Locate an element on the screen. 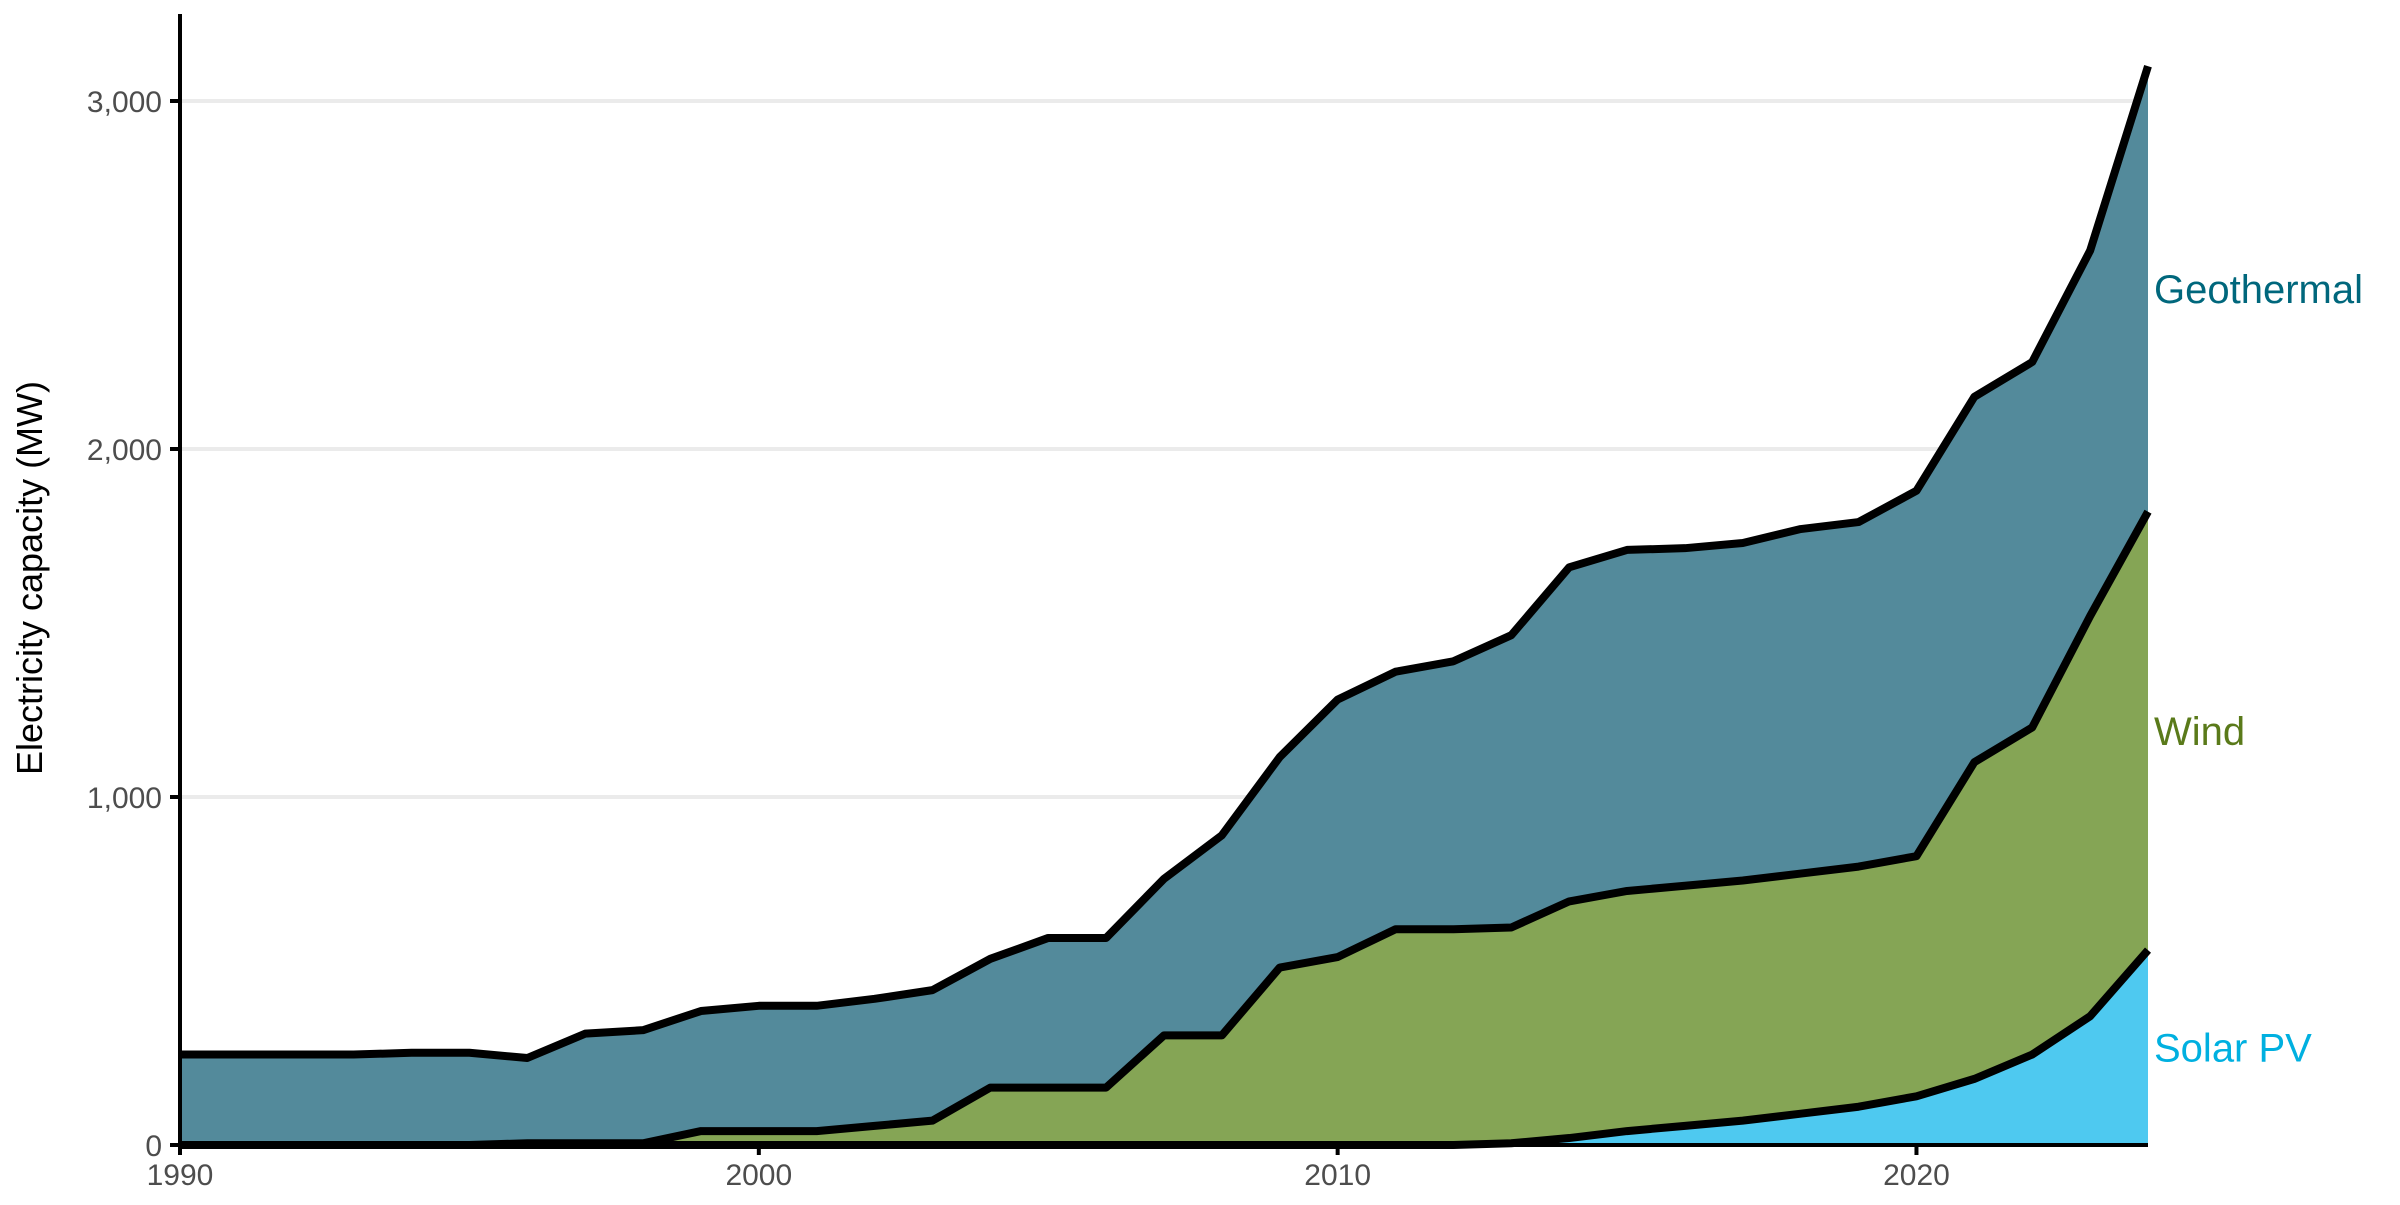  x-tick-label-1990: 1990 is located at coordinates (180, 1175).